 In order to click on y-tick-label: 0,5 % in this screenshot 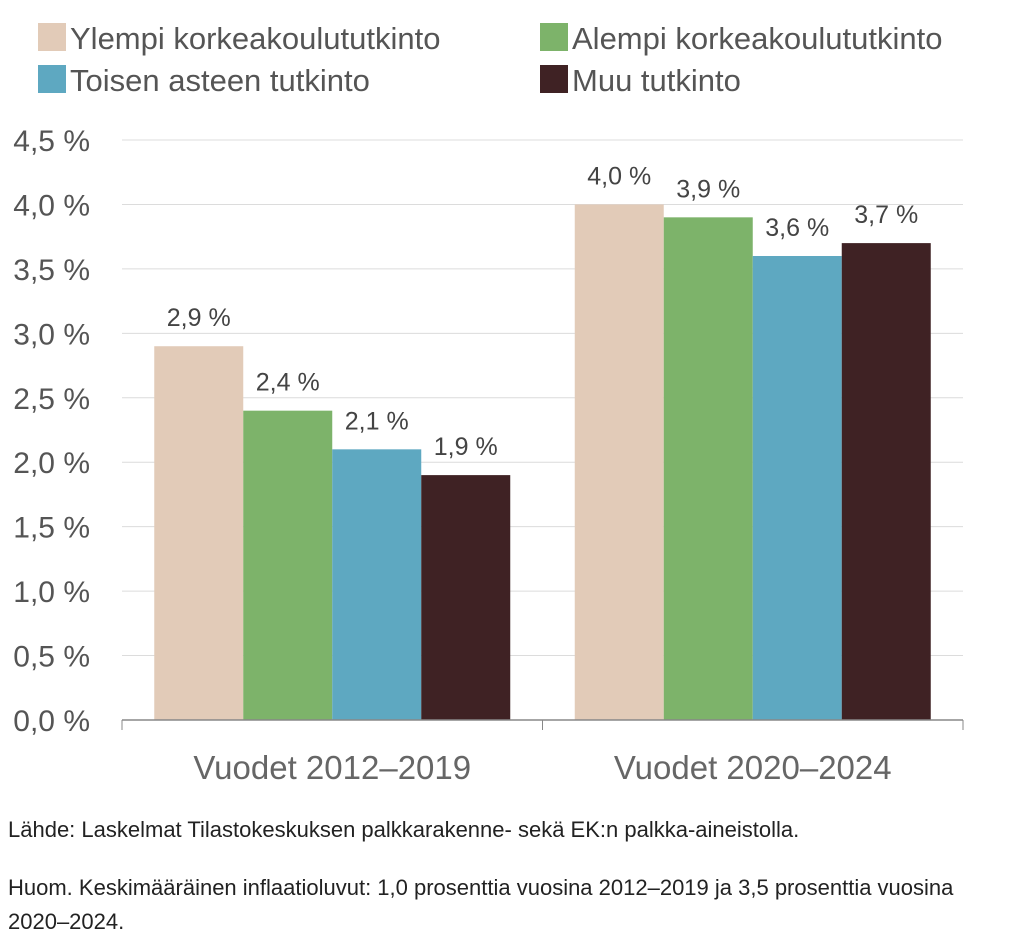, I will do `click(51, 657)`.